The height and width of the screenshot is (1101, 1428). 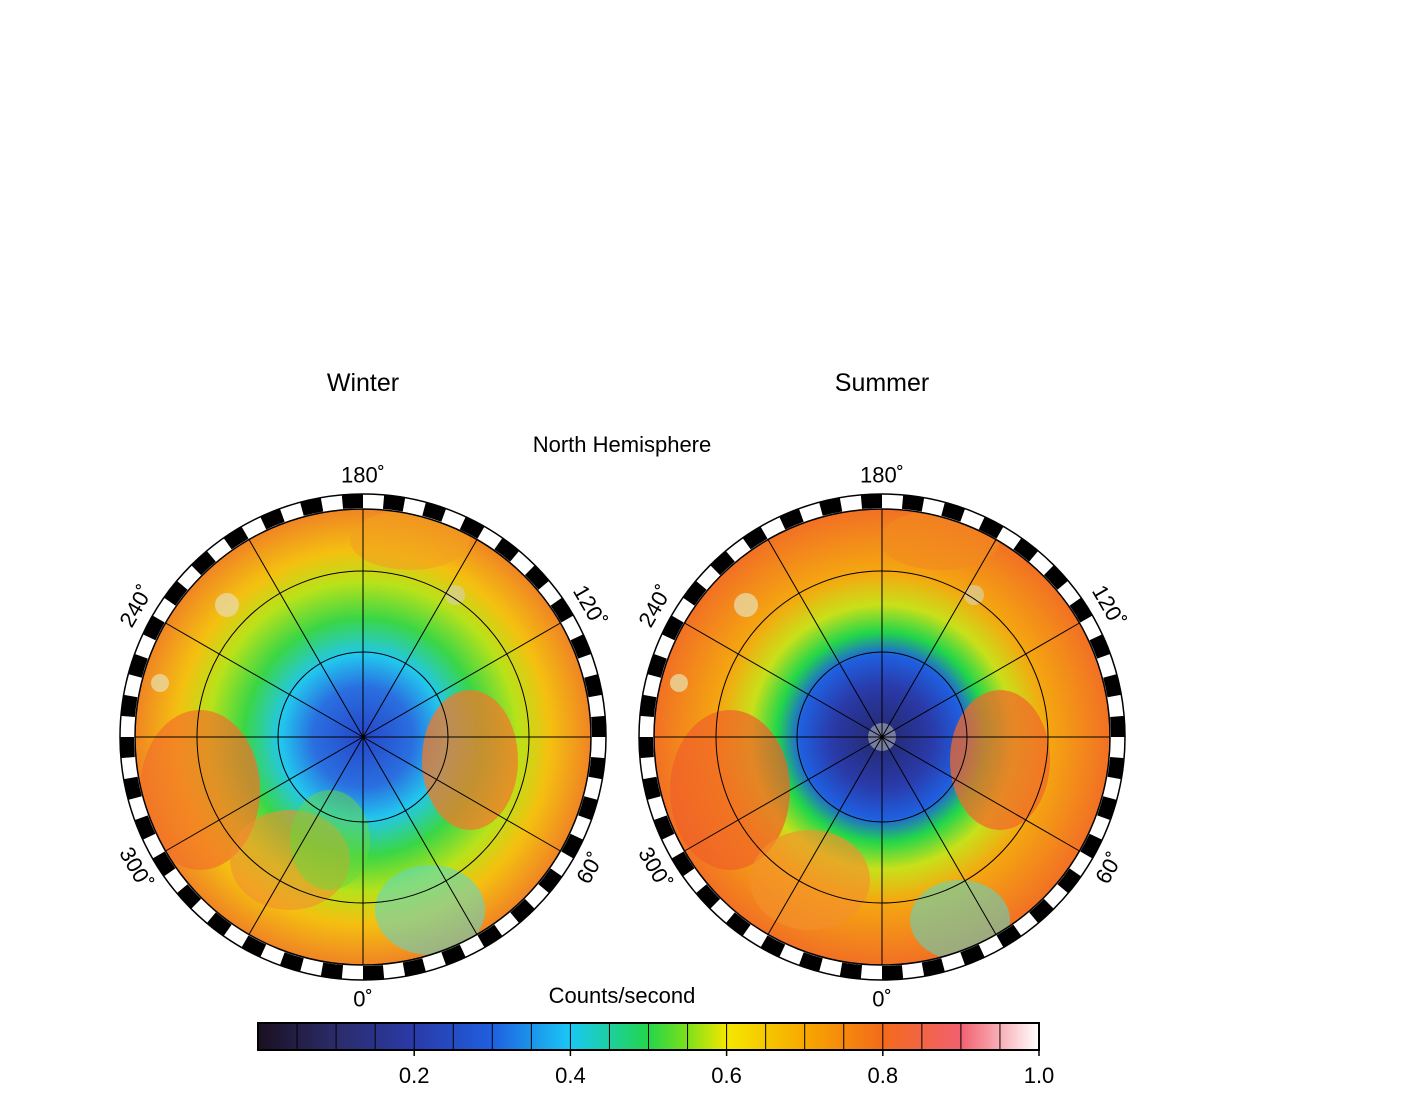 I want to click on map-features-winter, so click(x=329, y=732).